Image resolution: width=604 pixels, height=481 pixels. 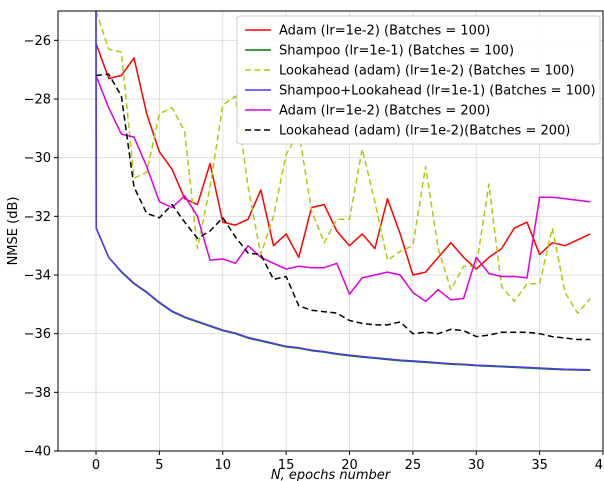 What do you see at coordinates (286, 465) in the screenshot?
I see `x-tick-label: 15` at bounding box center [286, 465].